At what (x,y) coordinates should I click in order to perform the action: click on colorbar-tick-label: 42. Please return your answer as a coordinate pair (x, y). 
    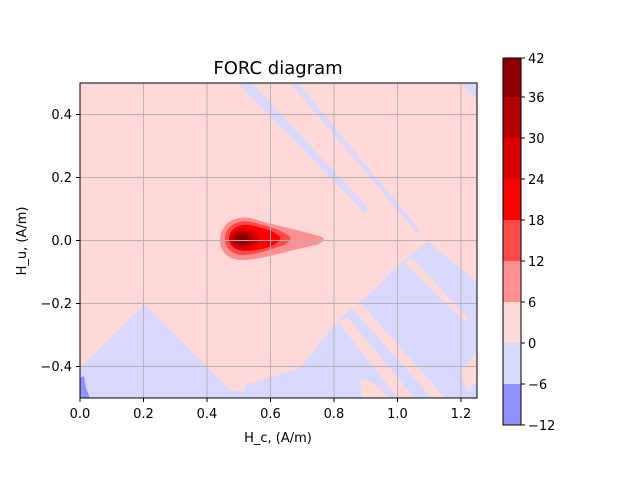
    Looking at the image, I should click on (536, 59).